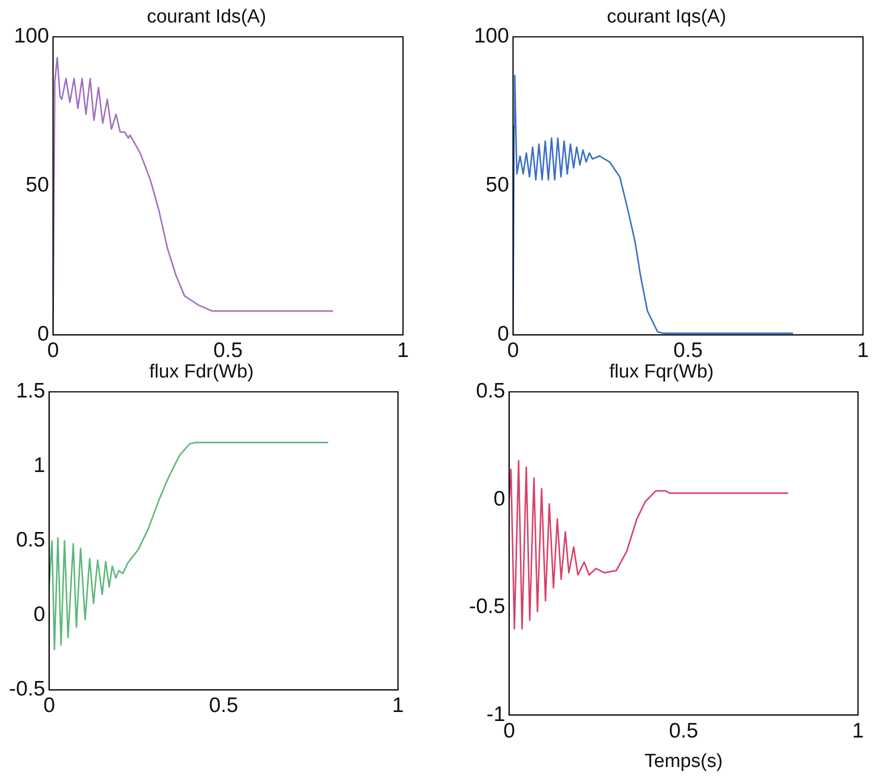  What do you see at coordinates (206, 17) in the screenshot?
I see `chart-title: courant Ids(A)` at bounding box center [206, 17].